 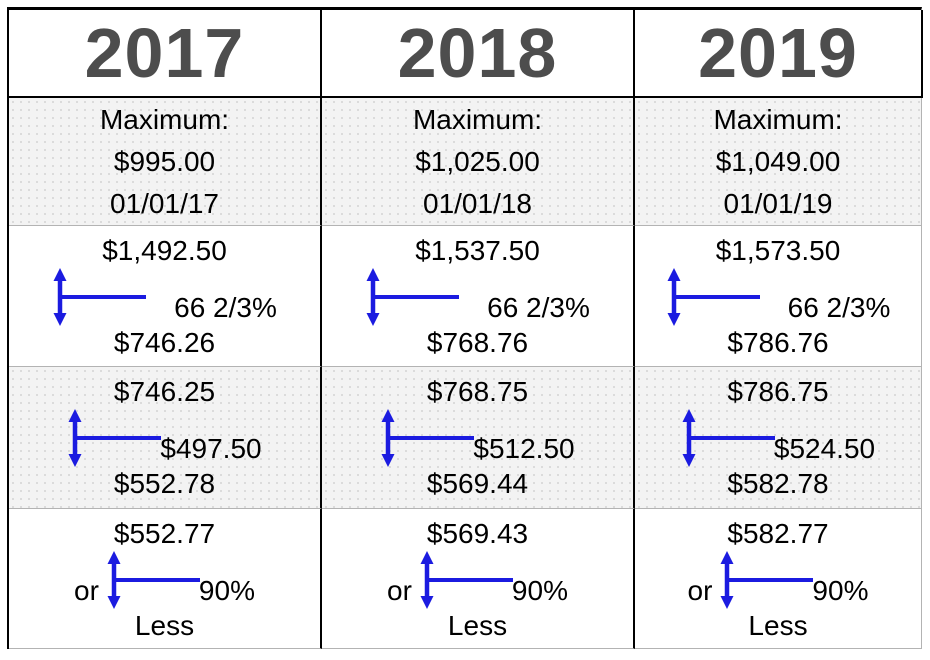 What do you see at coordinates (164, 533) in the screenshot?
I see `tier-upper-value: $552.77` at bounding box center [164, 533].